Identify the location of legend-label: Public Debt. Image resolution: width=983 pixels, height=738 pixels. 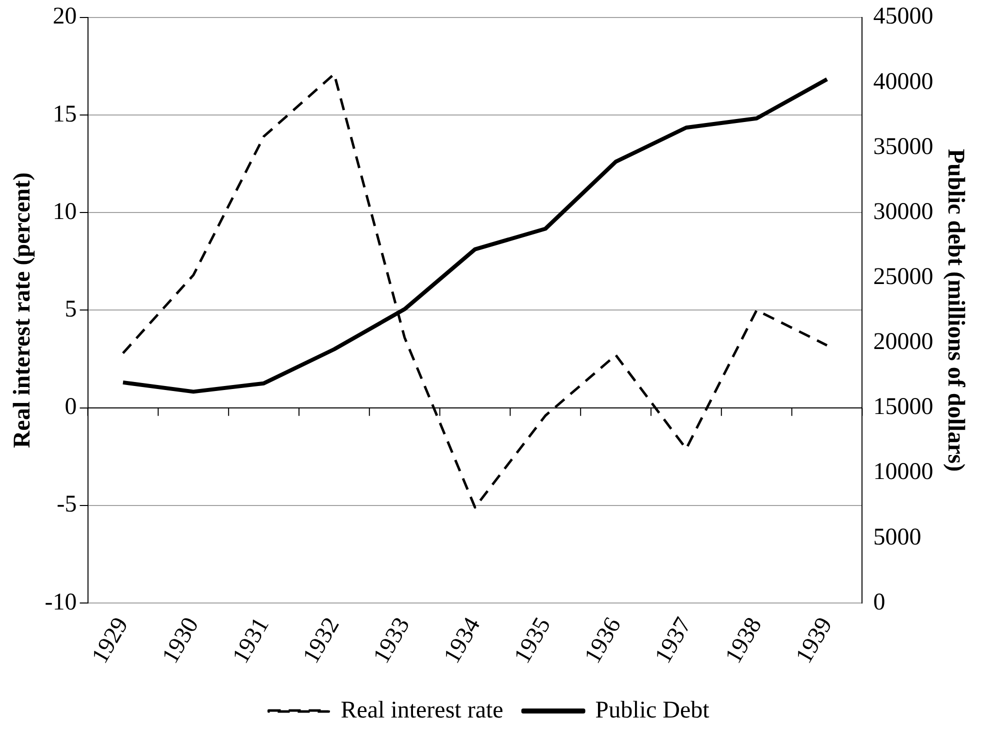
(652, 710).